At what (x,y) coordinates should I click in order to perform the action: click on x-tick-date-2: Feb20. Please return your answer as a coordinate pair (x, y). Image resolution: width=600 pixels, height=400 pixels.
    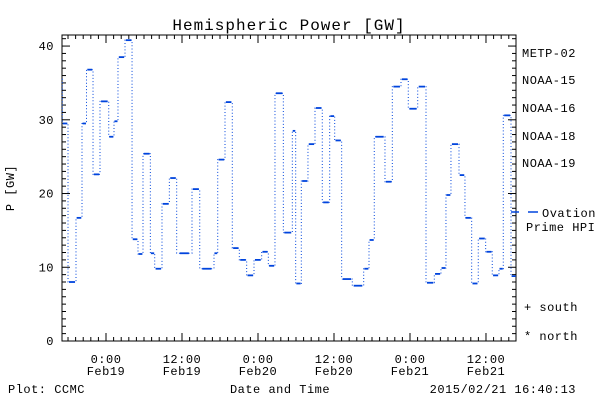
    Looking at the image, I should click on (258, 372).